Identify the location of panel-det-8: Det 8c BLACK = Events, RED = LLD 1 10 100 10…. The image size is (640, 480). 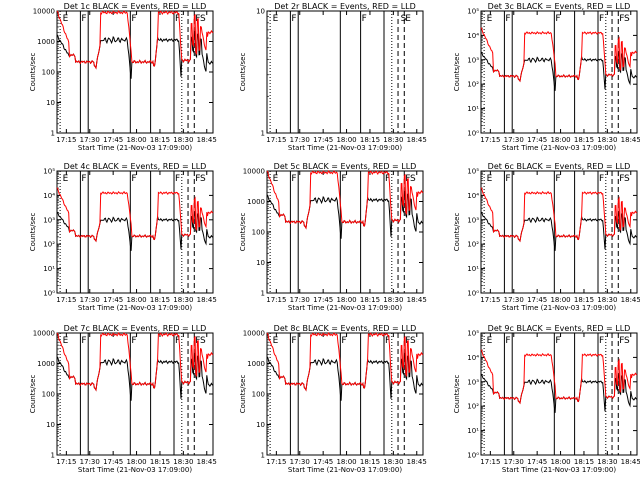
(333, 399).